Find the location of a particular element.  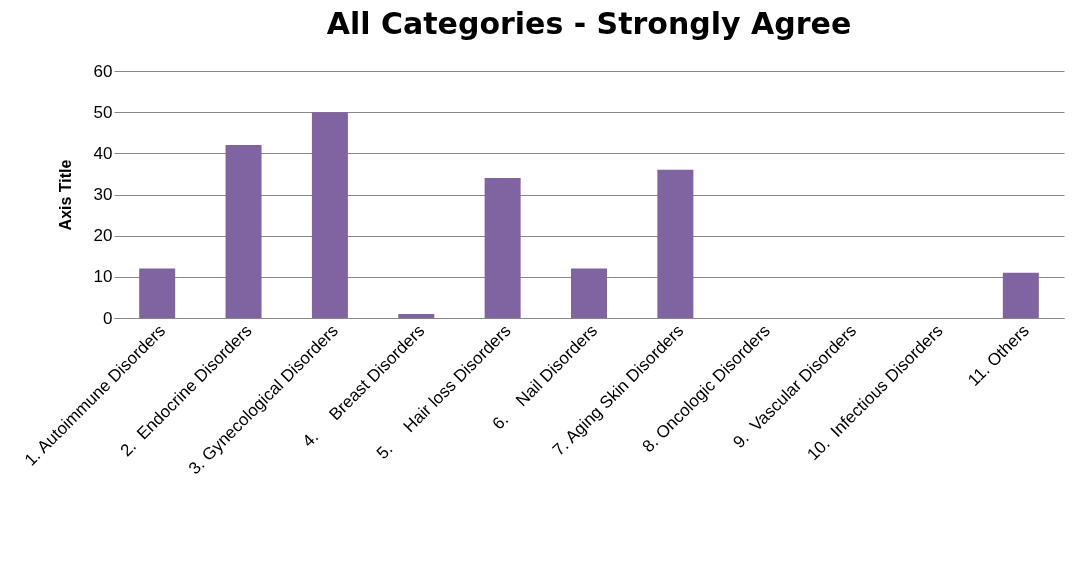

y-axis-title: Axis Title is located at coordinates (65, 195).